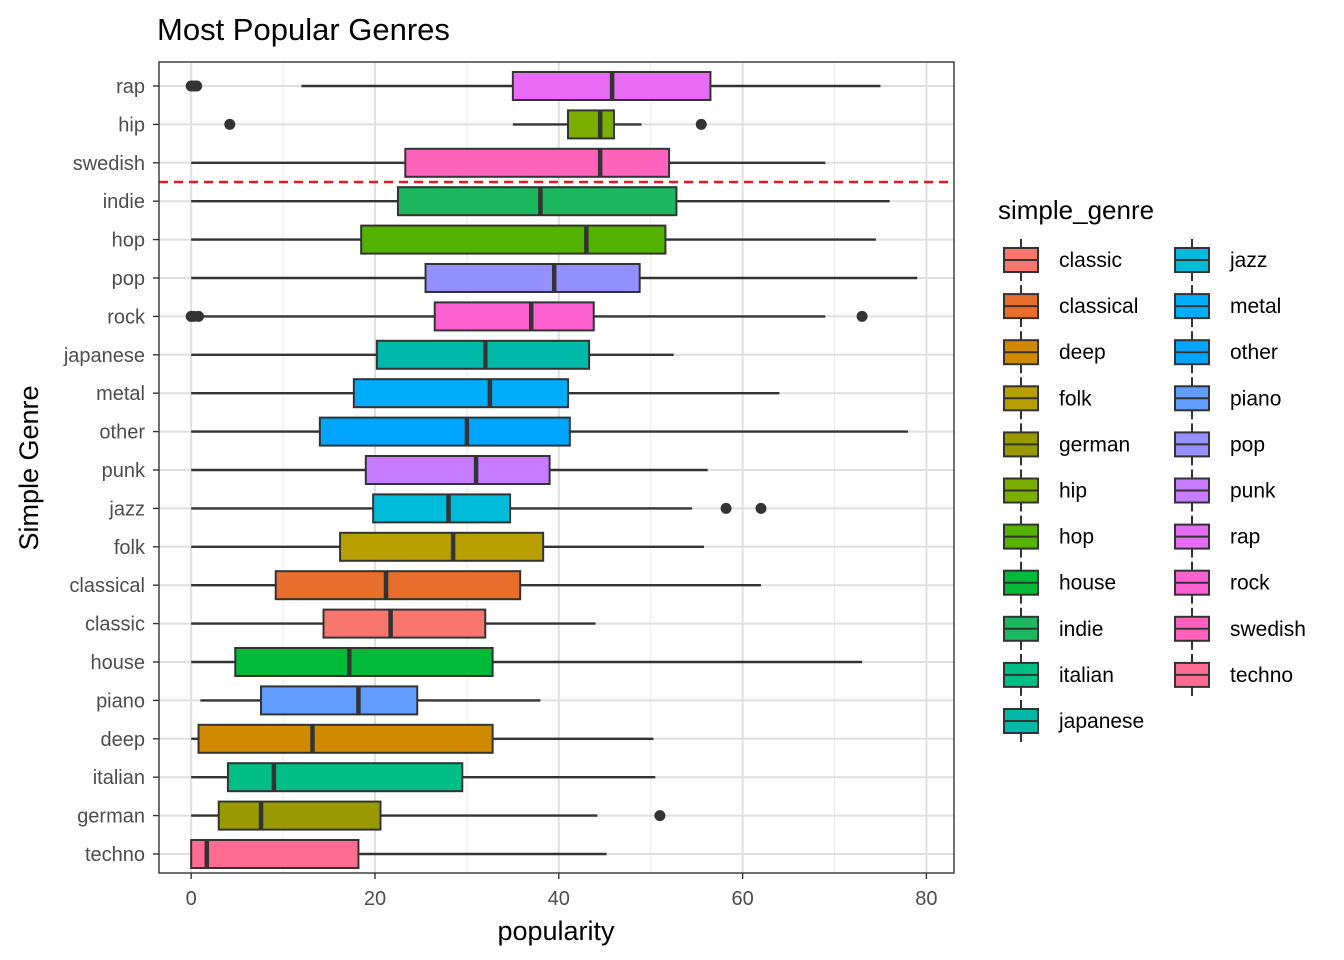 Image resolution: width=1344 pixels, height=960 pixels. I want to click on y-tick-label: jazz, so click(126, 509).